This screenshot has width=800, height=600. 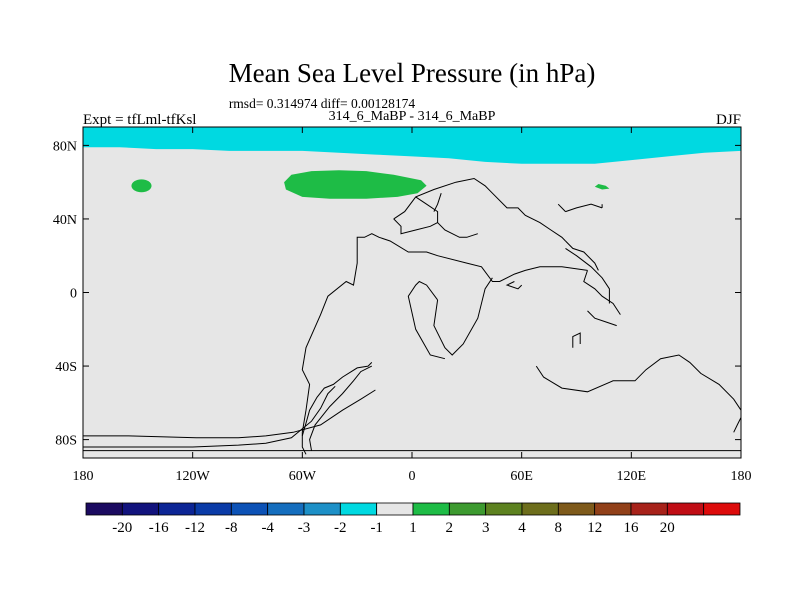 I want to click on x-tick-label: 60E, so click(x=521, y=476).